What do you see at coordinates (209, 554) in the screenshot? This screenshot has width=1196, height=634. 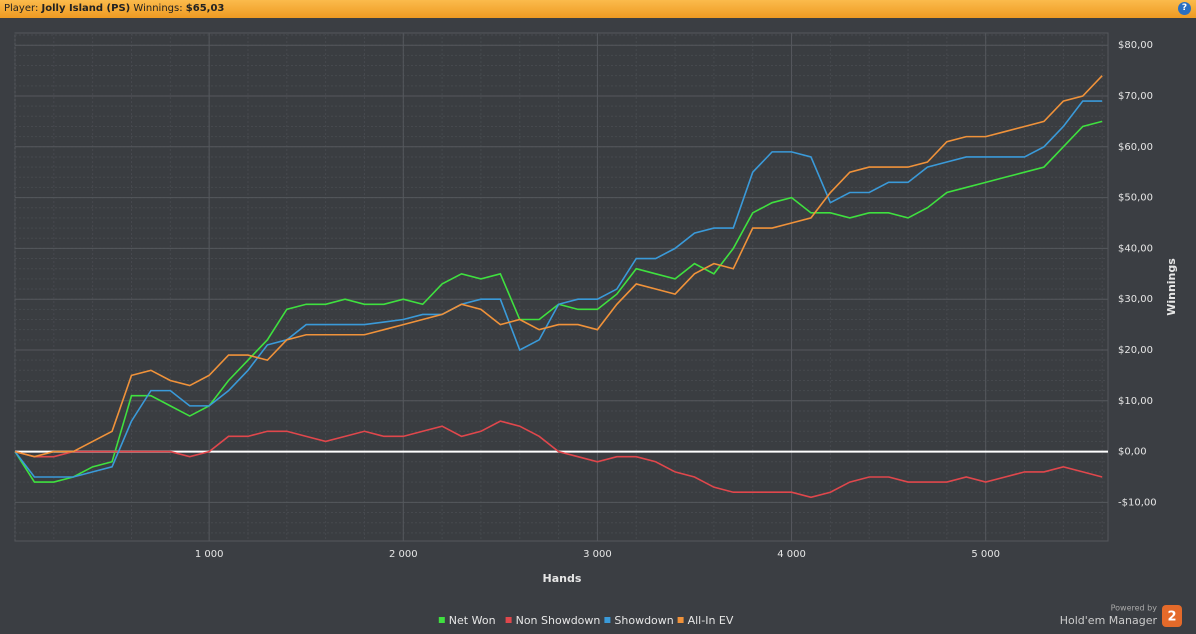 I see `x-tick-label: 1 000` at bounding box center [209, 554].